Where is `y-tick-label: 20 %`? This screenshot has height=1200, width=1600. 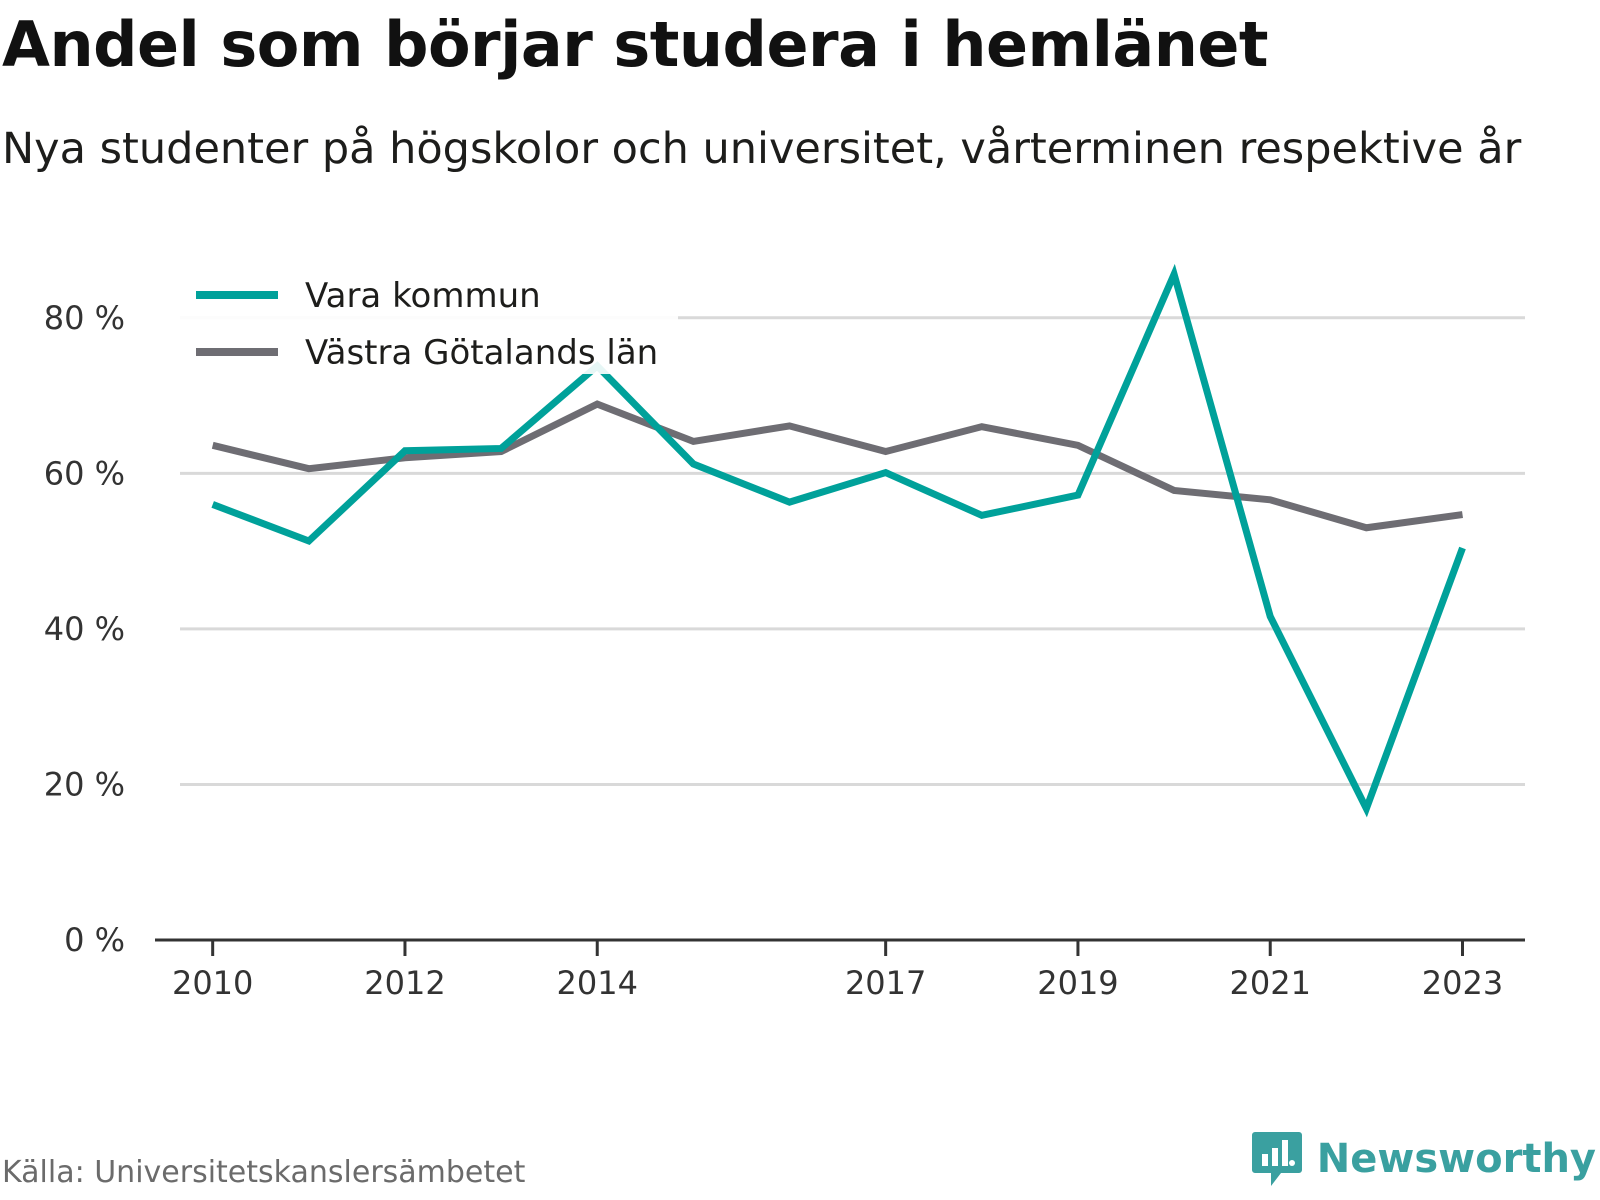 y-tick-label: 20 % is located at coordinates (84, 784).